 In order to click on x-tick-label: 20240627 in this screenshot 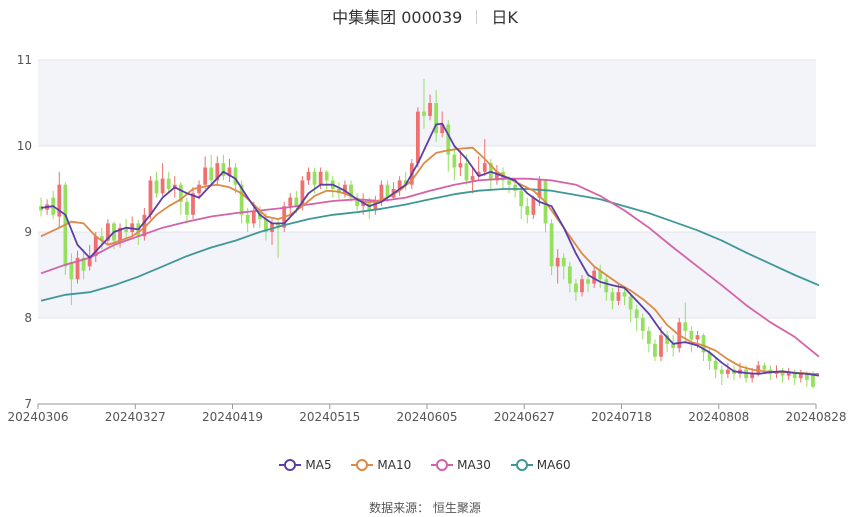, I will do `click(524, 417)`.